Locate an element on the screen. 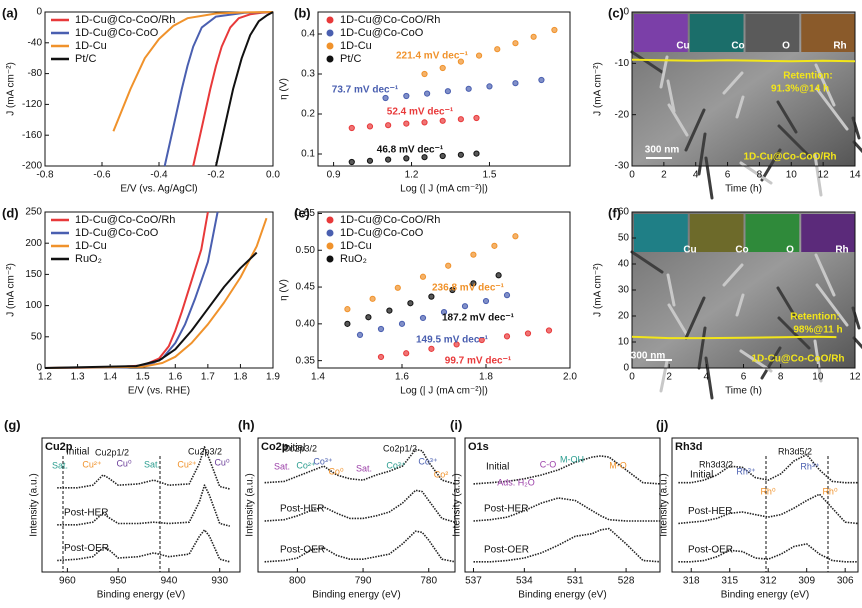 The width and height of the screenshot is (862, 608). x-tick-label: 2 is located at coordinates (664, 175).